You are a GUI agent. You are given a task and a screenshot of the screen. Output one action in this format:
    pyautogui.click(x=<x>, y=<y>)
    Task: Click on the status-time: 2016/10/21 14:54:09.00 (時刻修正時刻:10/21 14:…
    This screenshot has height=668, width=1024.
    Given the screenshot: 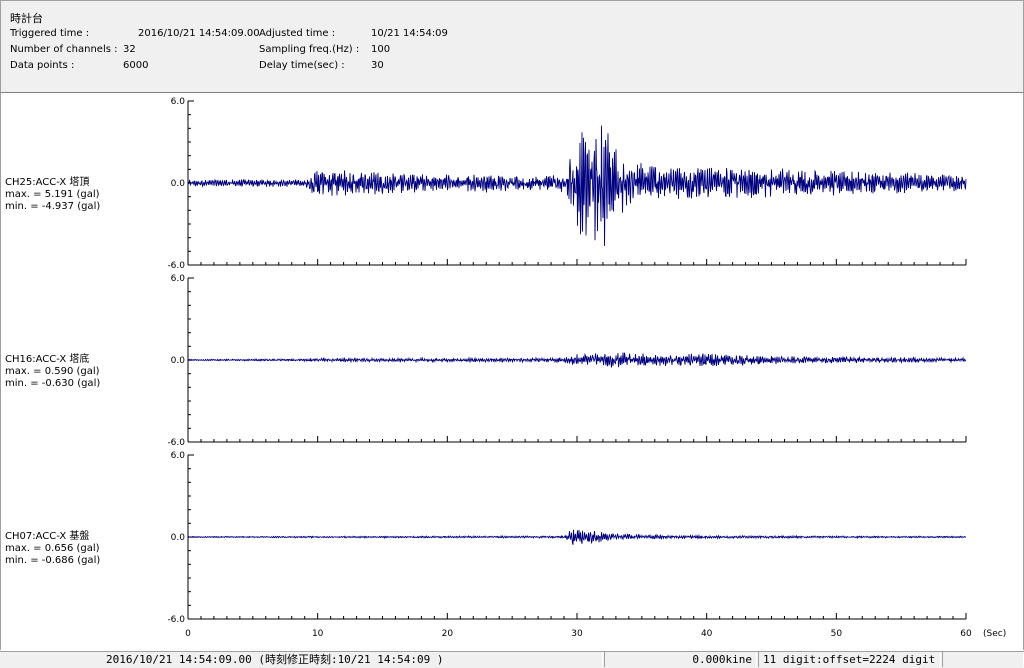 What is the action you would take?
    pyautogui.click(x=301, y=659)
    